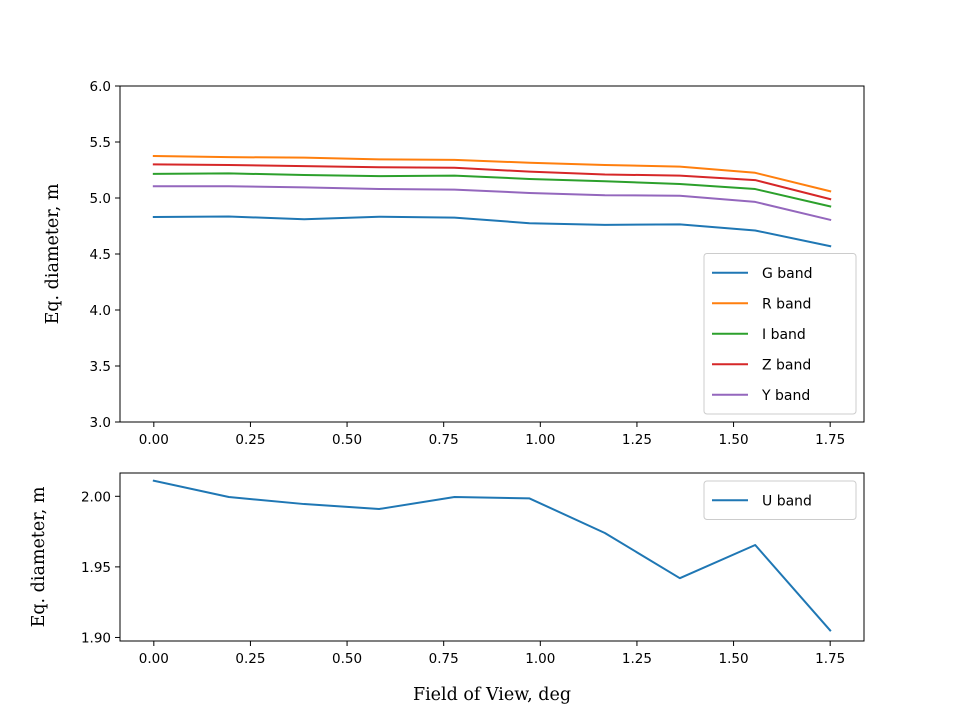  Describe the element at coordinates (100, 199) in the screenshot. I see `y-tick-label: 5.0` at that location.